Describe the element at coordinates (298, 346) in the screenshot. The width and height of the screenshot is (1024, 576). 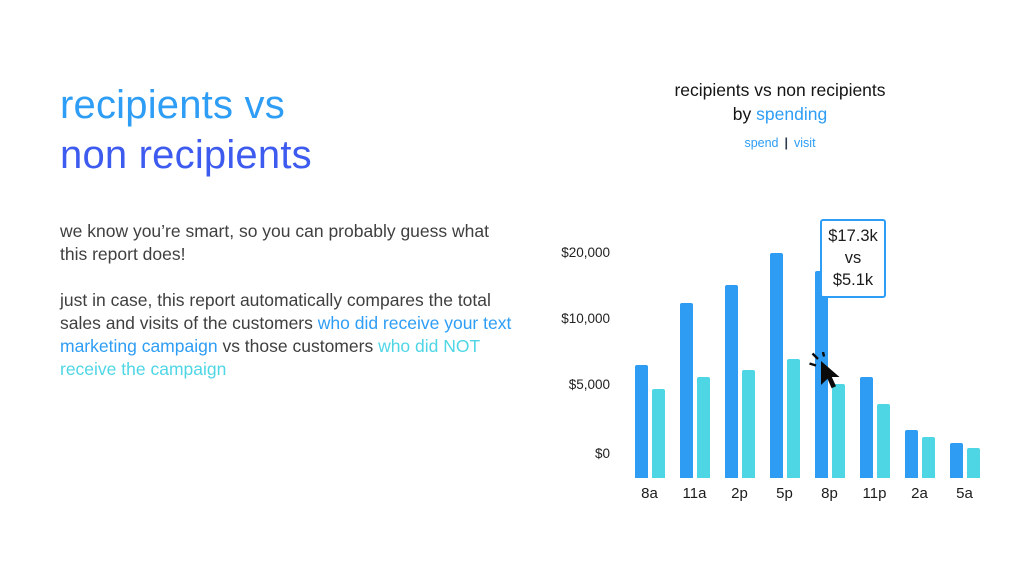
I see `text-segment-normal: vs those customers` at that location.